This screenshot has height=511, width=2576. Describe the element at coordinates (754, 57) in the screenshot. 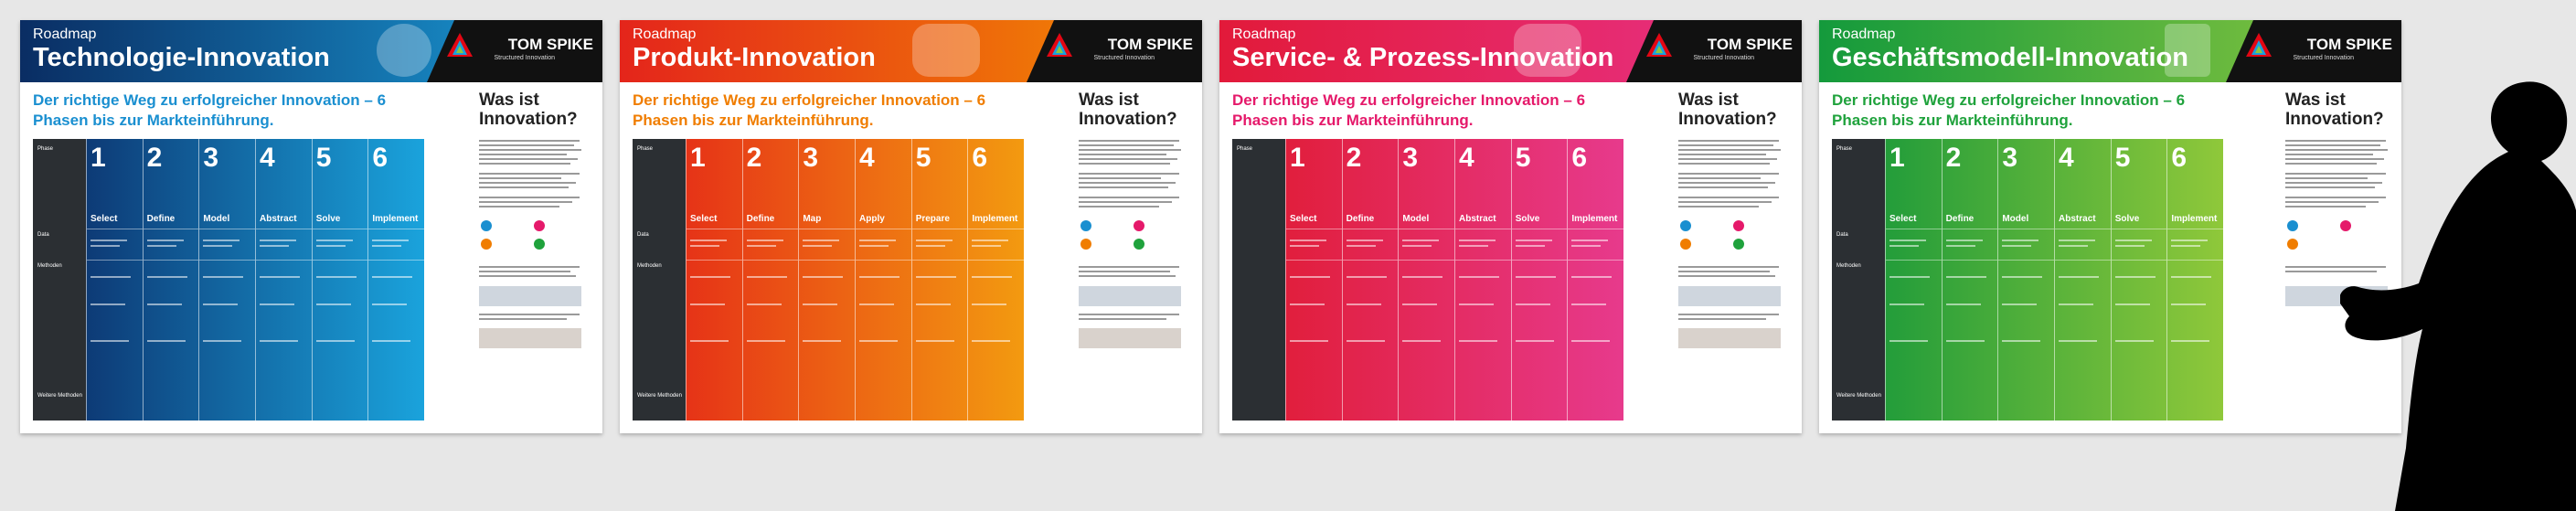

I see `poster-title: Produkt-Innovation` at that location.